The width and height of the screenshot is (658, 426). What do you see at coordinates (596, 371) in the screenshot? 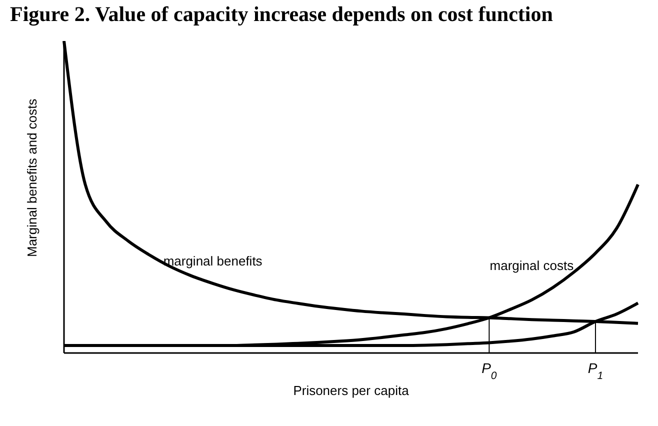
I see `x-tick-label: P$_{1}$` at bounding box center [596, 371].